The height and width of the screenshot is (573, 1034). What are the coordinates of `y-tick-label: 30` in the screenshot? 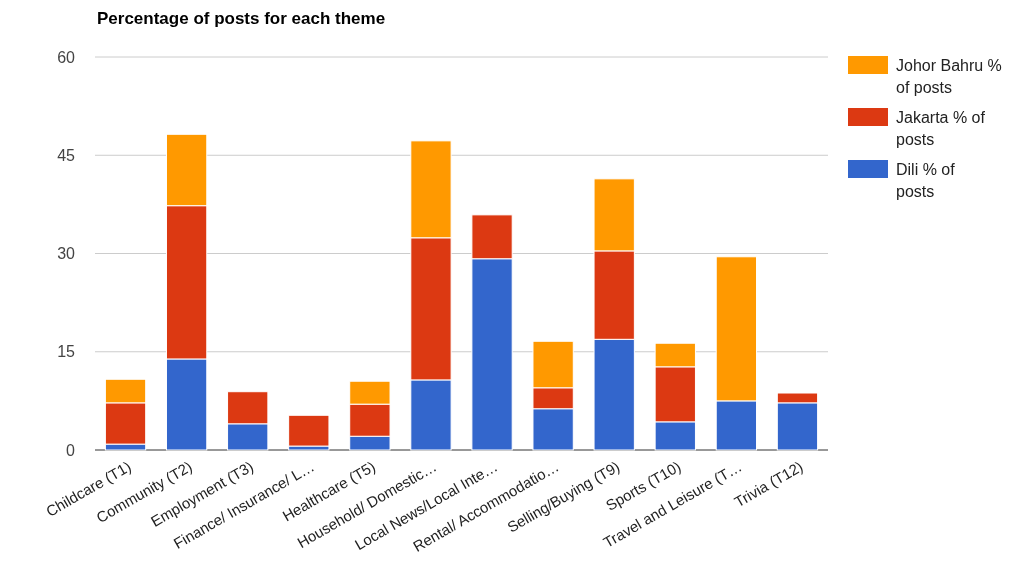 It's located at (66, 254).